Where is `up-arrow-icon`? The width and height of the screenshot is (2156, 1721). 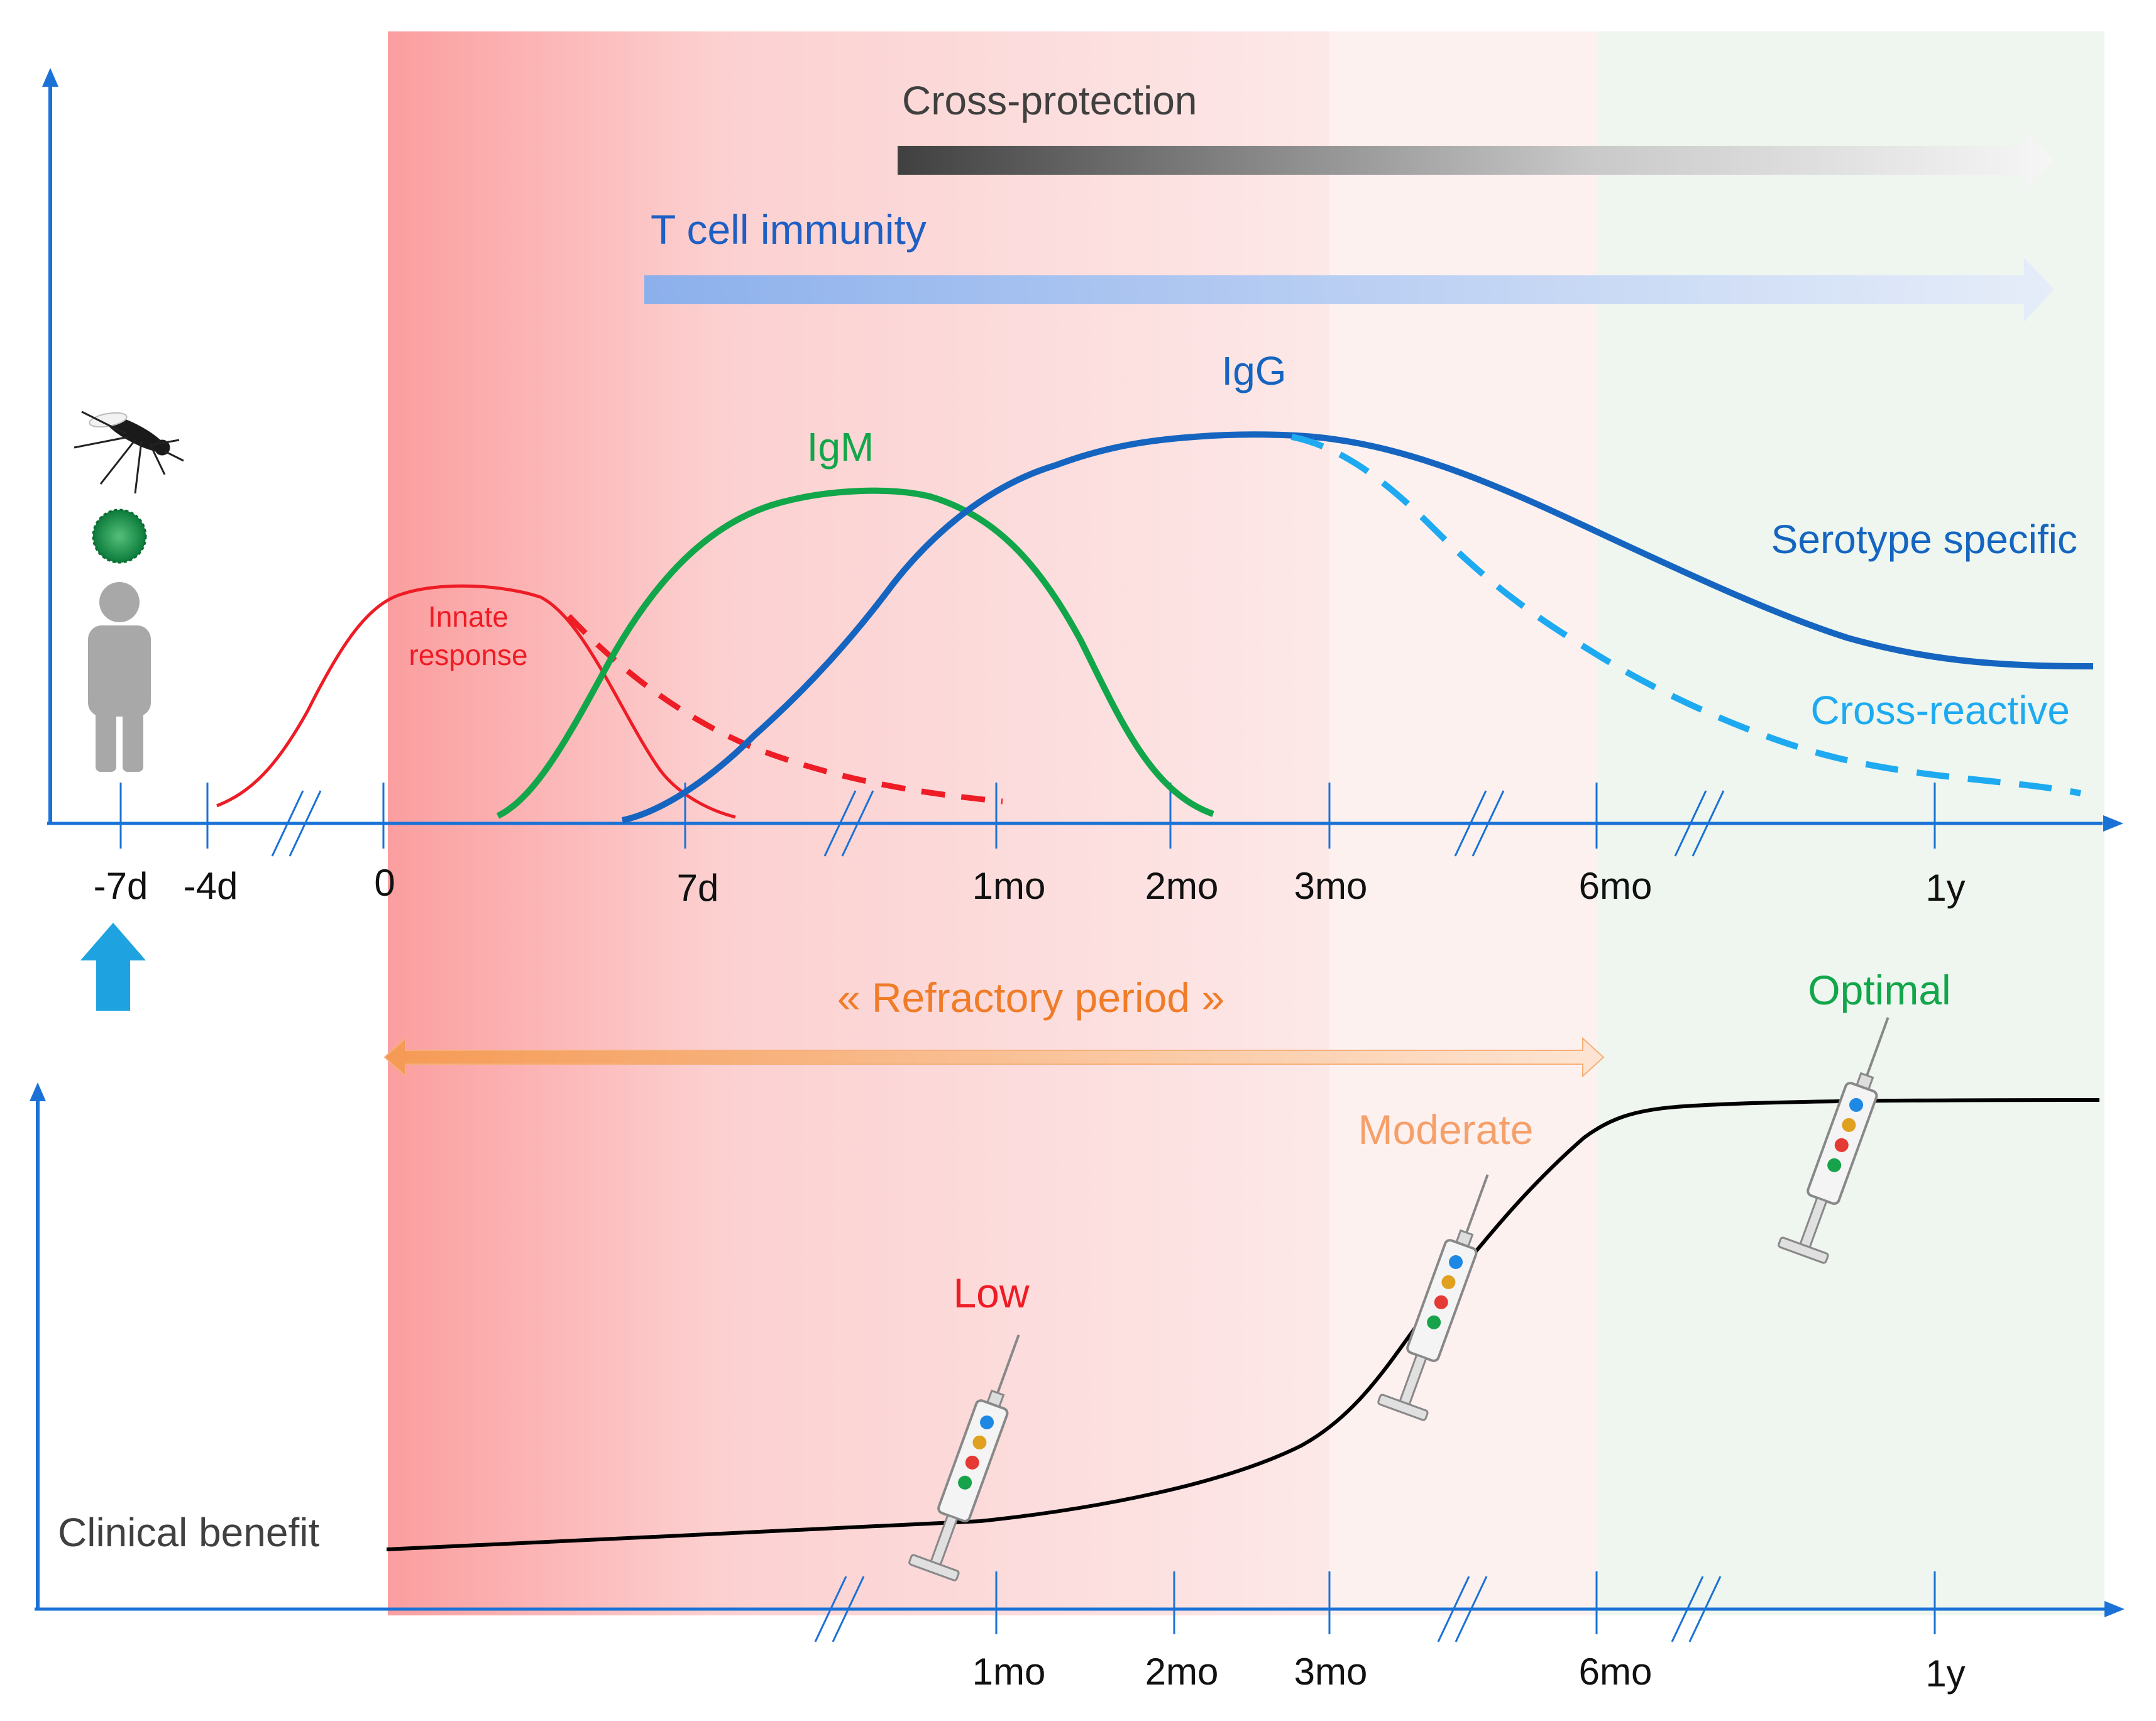
up-arrow-icon is located at coordinates (113, 967).